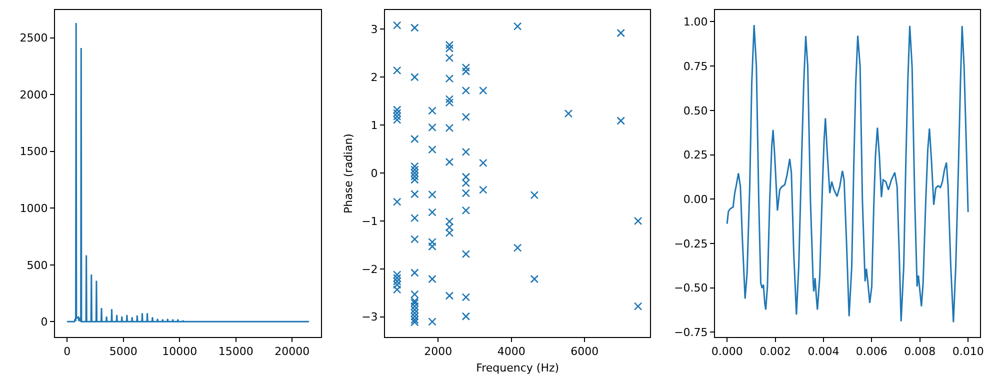  I want to click on y-tick-label: 1, so click(374, 125).